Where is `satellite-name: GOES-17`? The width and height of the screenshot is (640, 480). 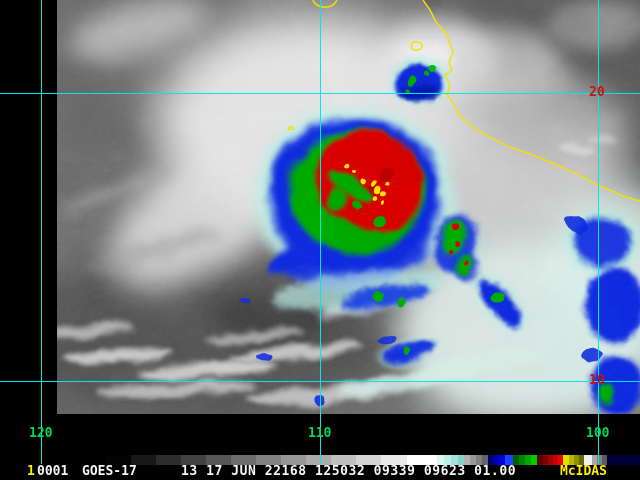
satellite-name: GOES-17 is located at coordinates (109, 471).